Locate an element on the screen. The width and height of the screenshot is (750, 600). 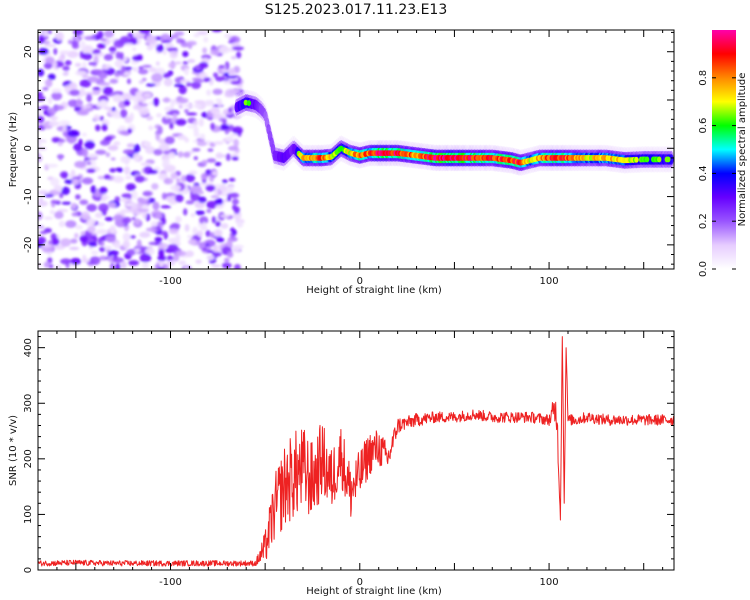
spectrogram-ytick-label: -10 is located at coordinates (28, 196).